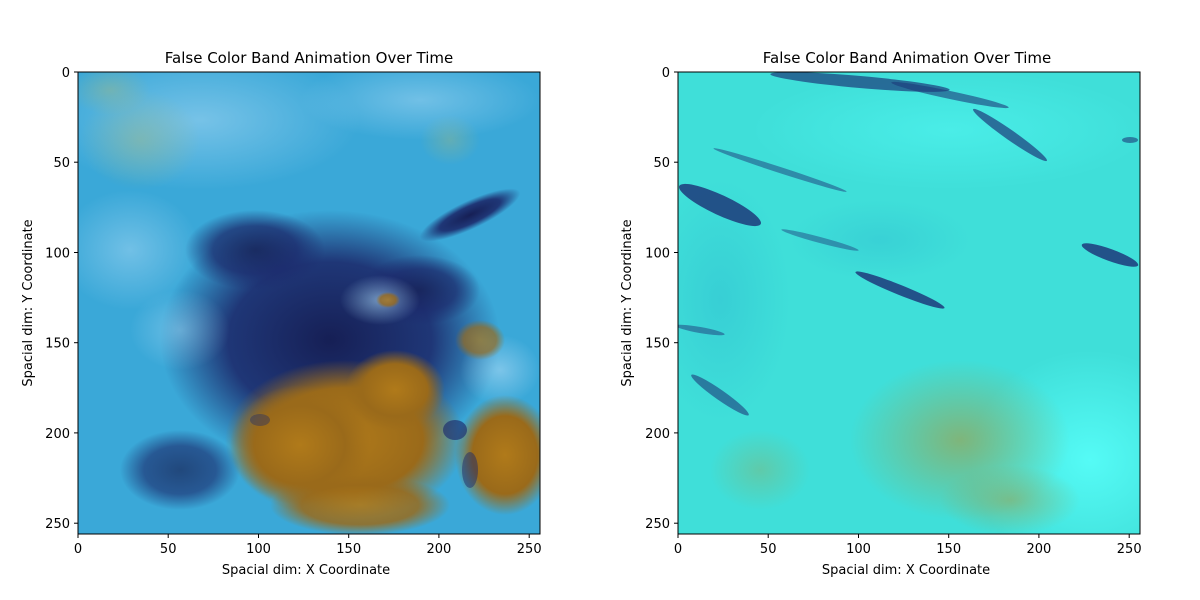  Describe the element at coordinates (908, 545) in the screenshot. I see `right-x-ticks: 0 50 100 150 200 250` at that location.